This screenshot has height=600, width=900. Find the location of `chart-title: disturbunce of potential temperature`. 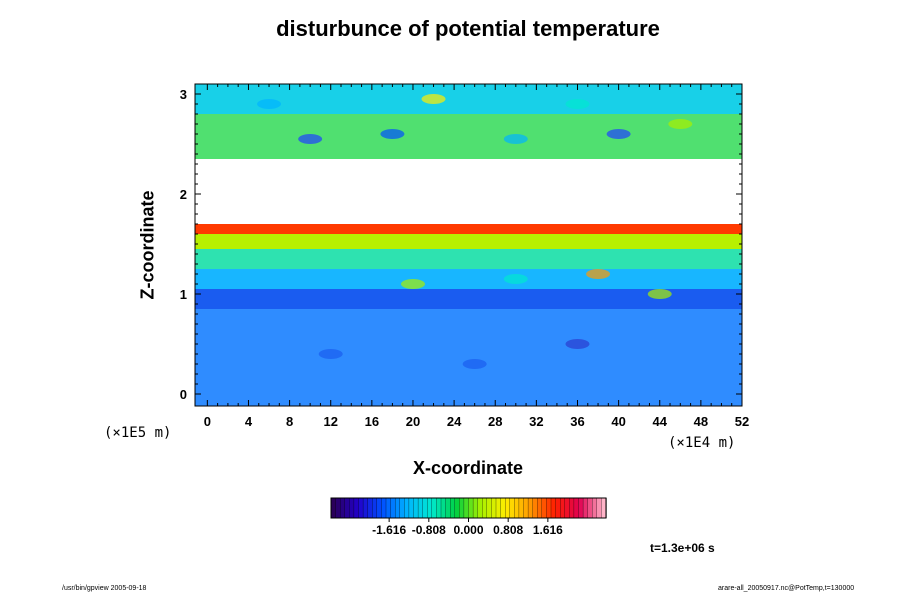

chart-title: disturbunce of potential temperature is located at coordinates (468, 28).